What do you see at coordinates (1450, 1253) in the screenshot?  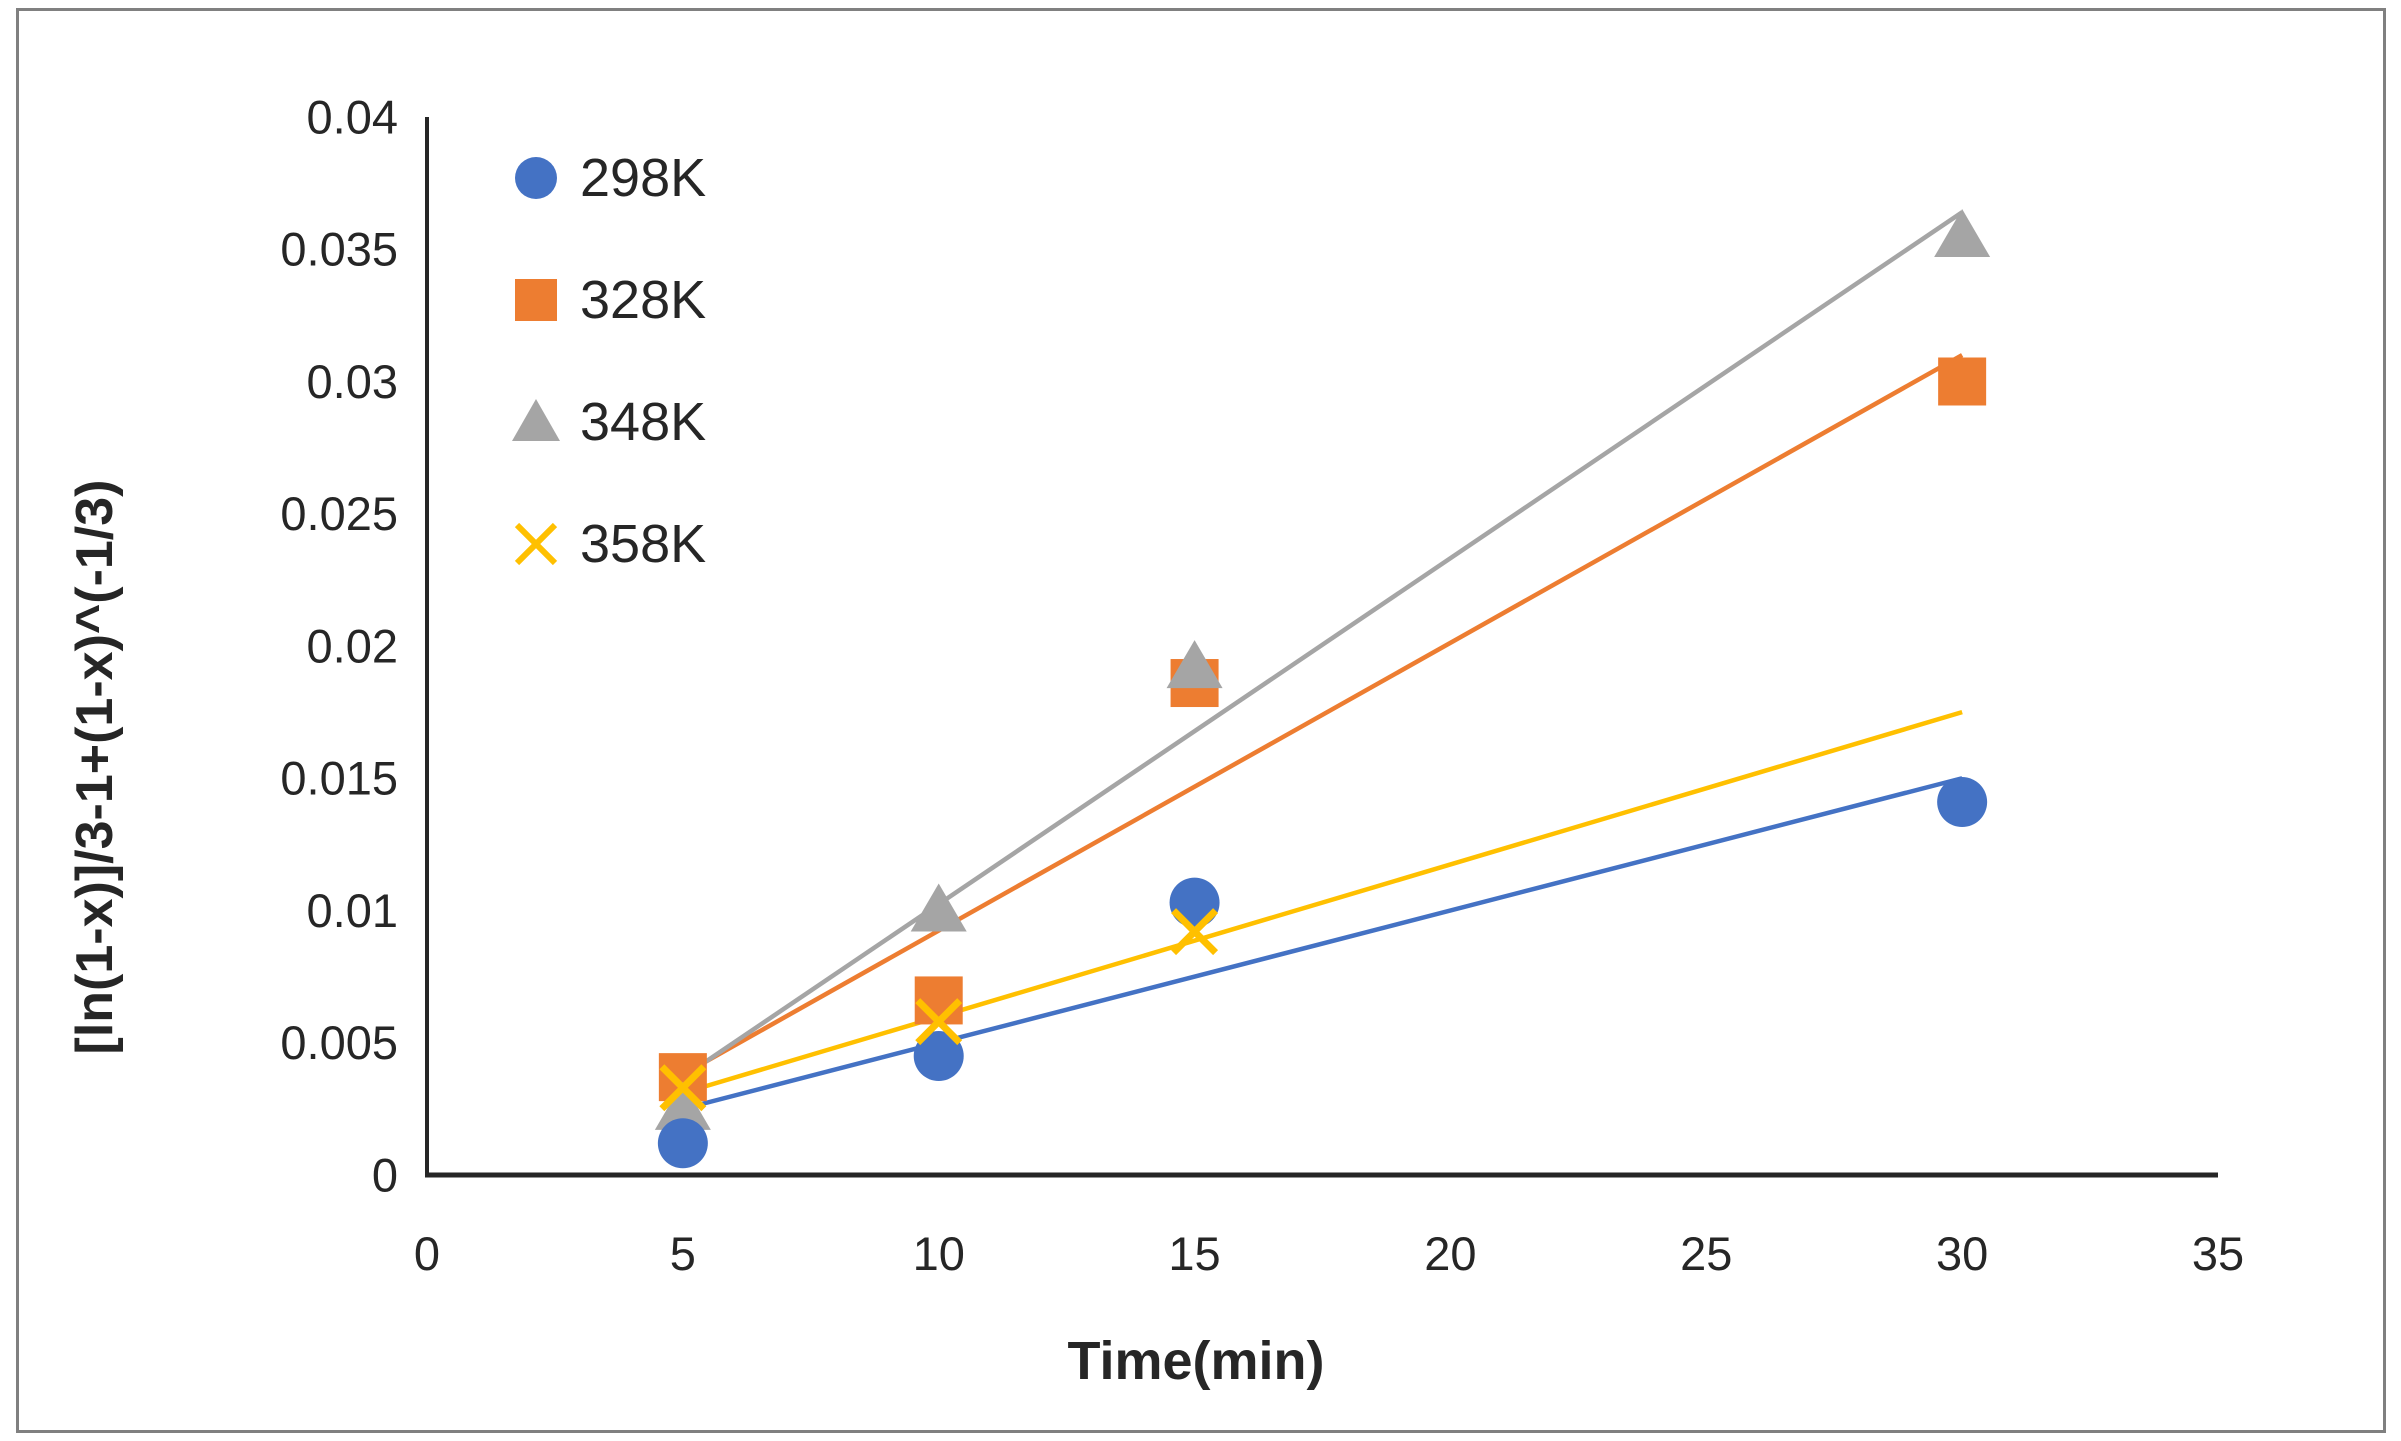 I see `x-tick-label: 20` at bounding box center [1450, 1253].